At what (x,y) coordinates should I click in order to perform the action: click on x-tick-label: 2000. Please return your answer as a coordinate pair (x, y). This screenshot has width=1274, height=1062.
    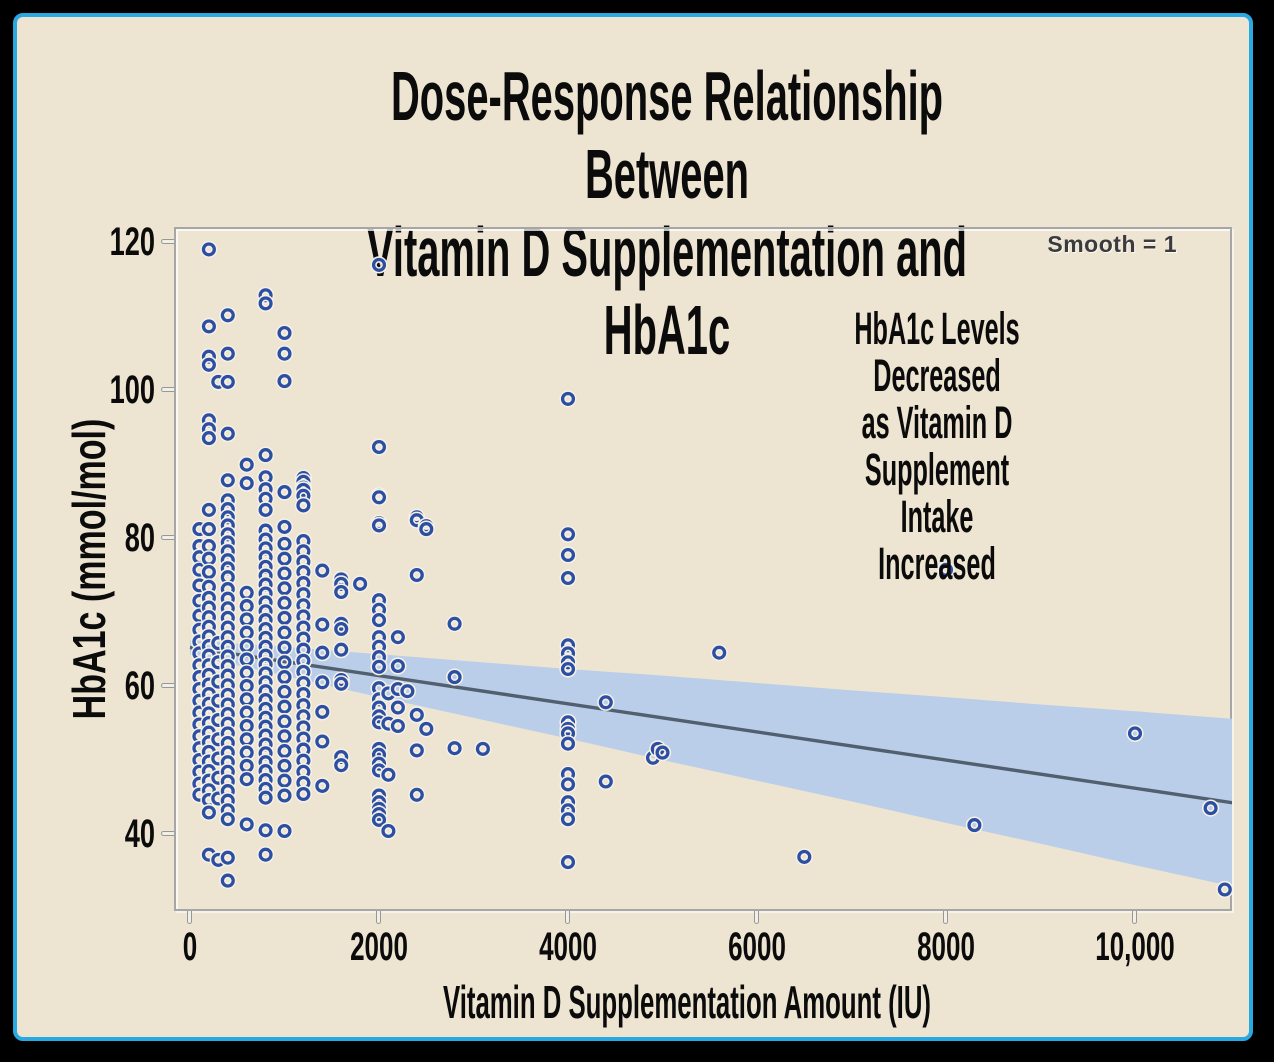
    Looking at the image, I should click on (379, 947).